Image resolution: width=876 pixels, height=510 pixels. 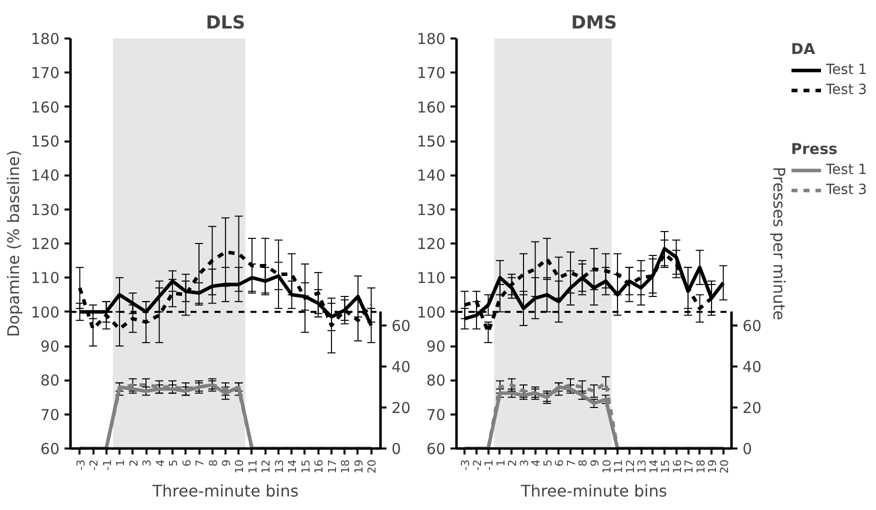 I want to click on text: Press, so click(x=814, y=149).